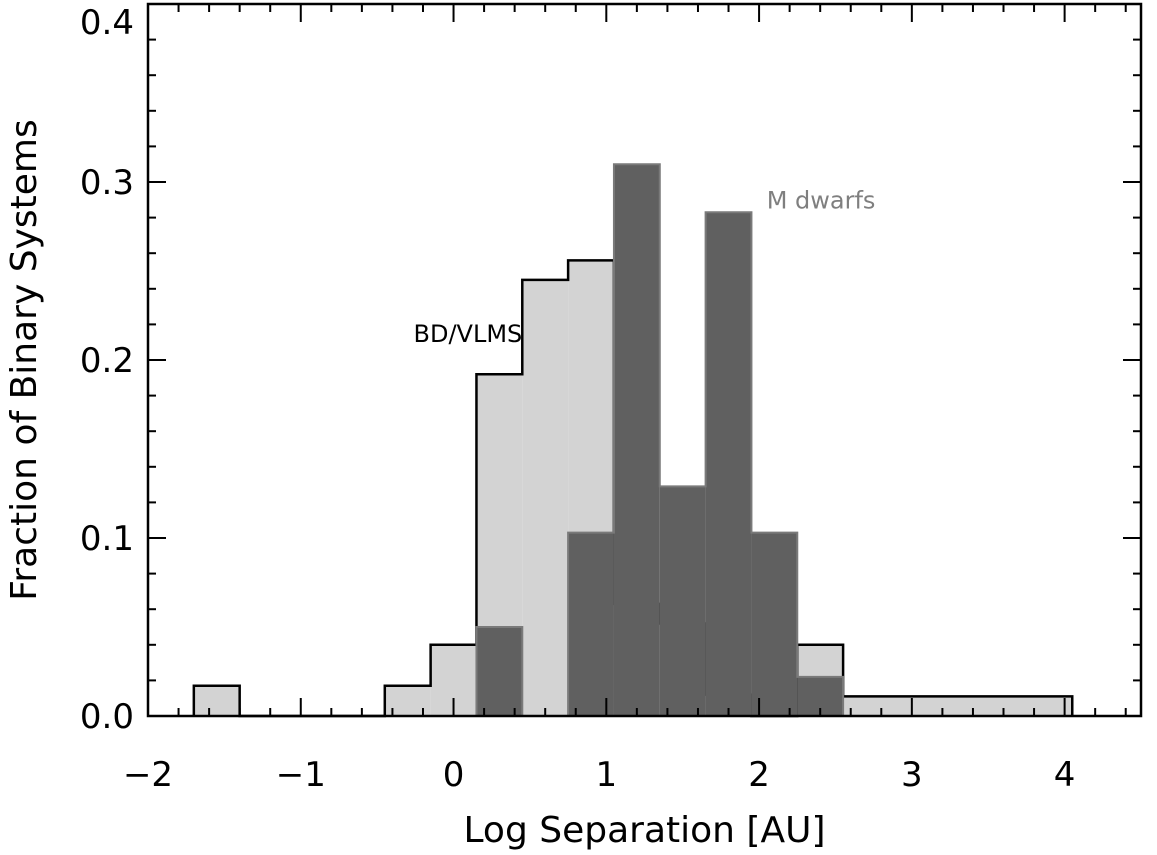 The width and height of the screenshot is (1157, 855). I want to click on x-tick-label: −2, so click(148, 775).